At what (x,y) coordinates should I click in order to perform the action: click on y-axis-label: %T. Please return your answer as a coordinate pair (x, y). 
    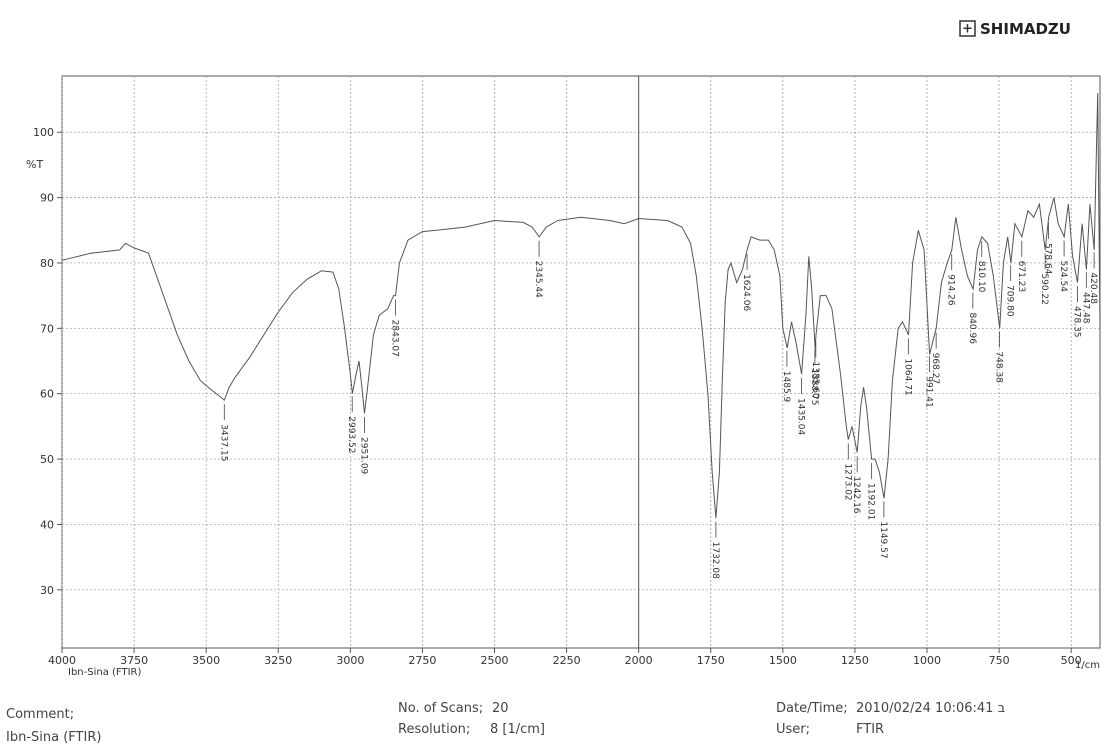
    Looking at the image, I should click on (34, 164).